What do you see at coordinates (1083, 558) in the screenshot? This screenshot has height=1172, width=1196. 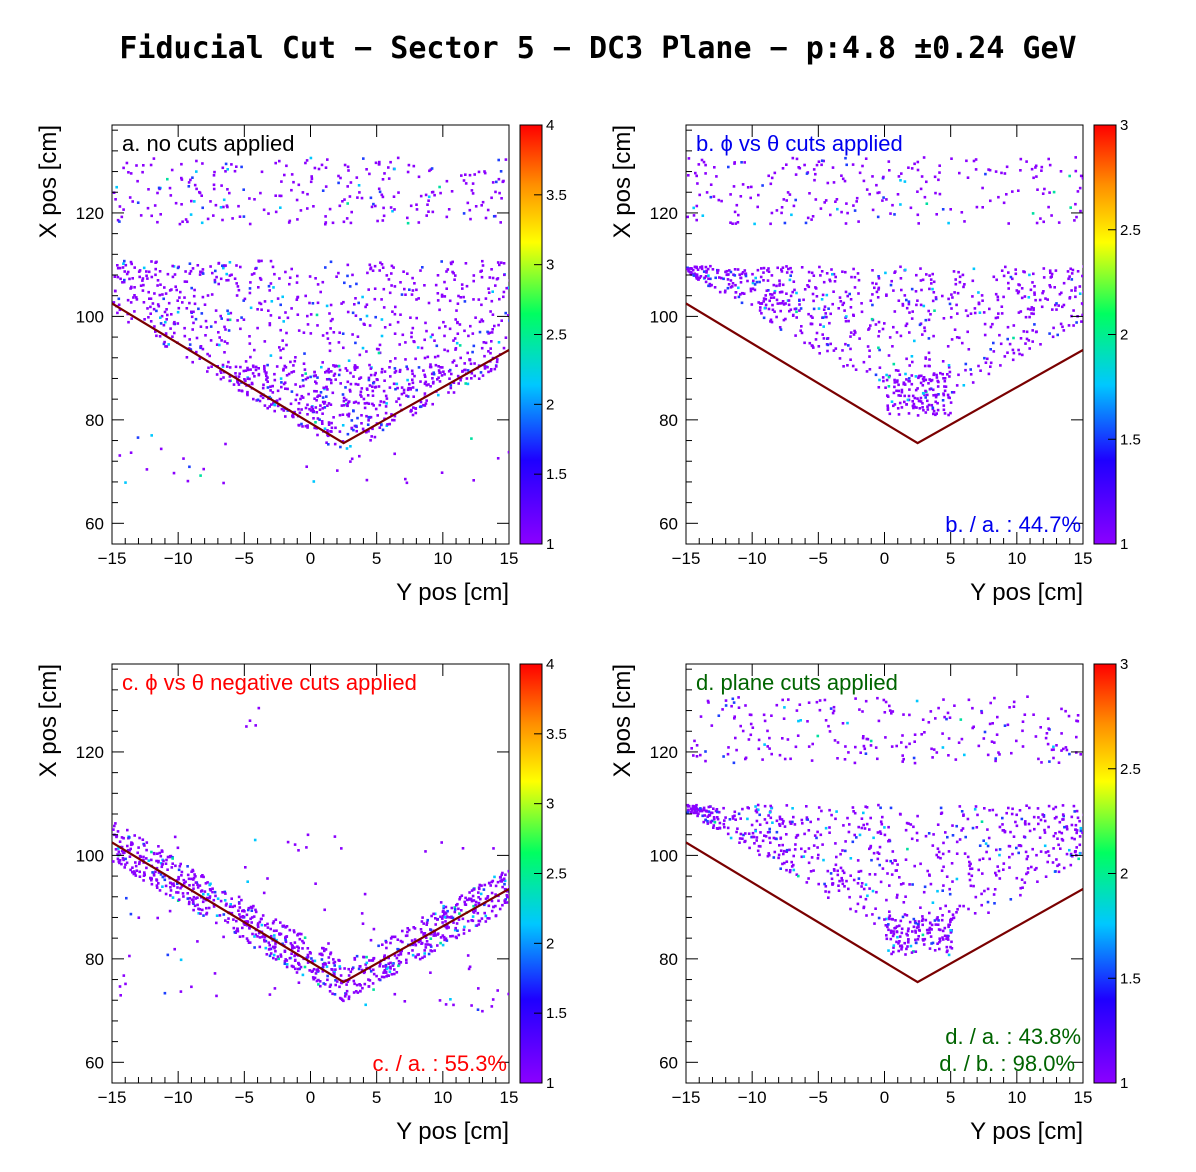 I see `x-tick-label: 15` at bounding box center [1083, 558].